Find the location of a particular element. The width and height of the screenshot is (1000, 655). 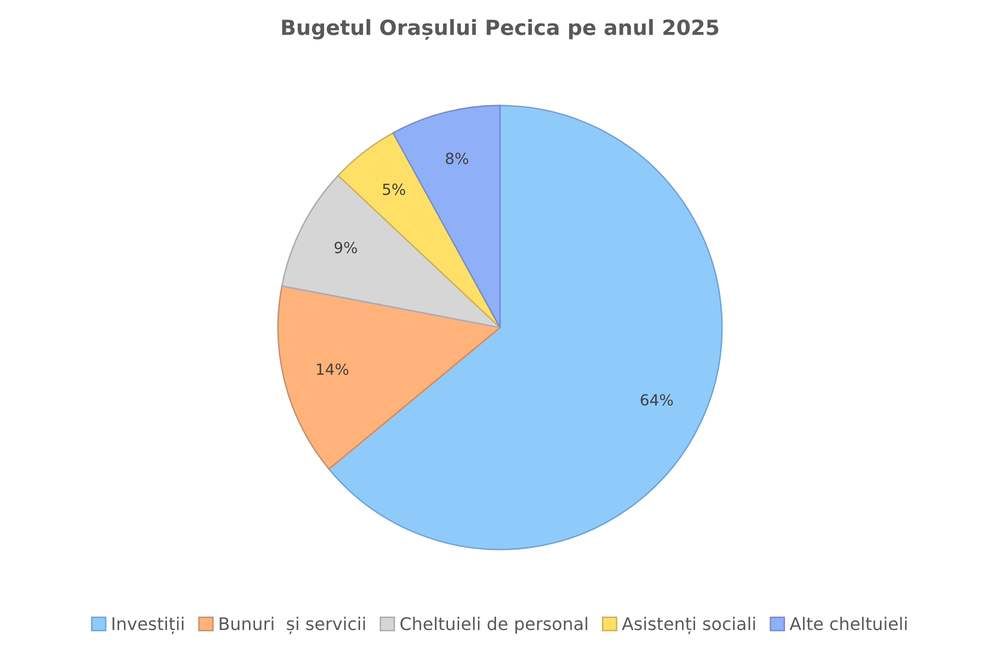

data-label: 8% is located at coordinates (457, 158).